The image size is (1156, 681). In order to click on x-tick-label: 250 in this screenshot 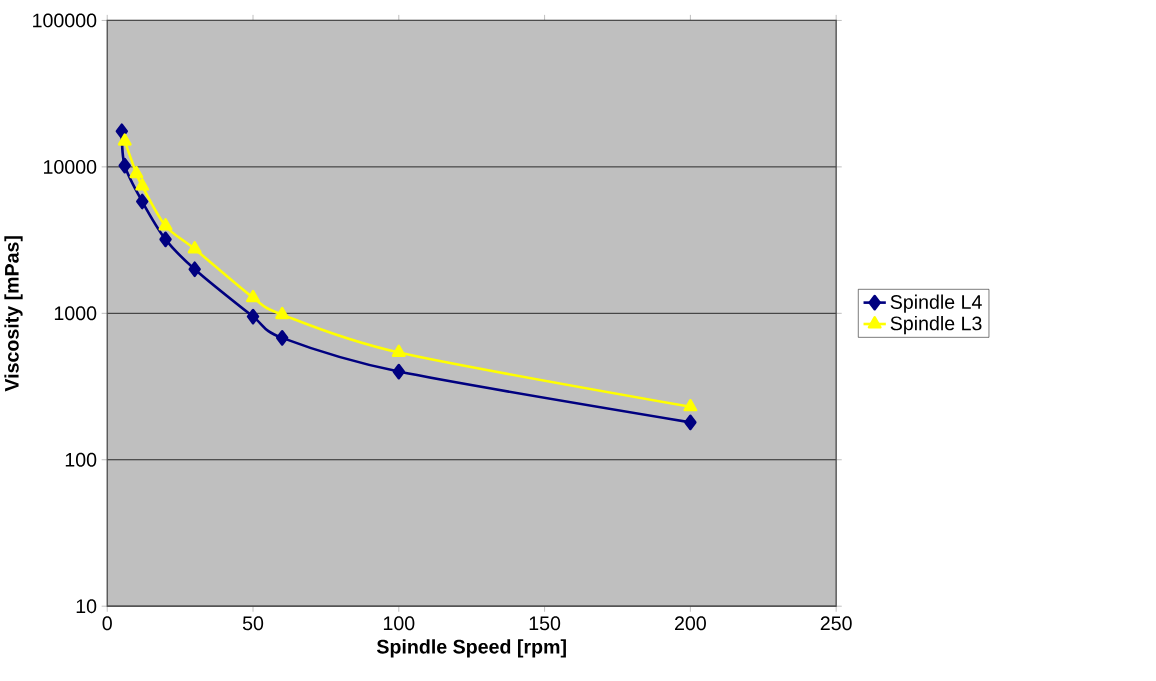, I will do `click(836, 623)`.